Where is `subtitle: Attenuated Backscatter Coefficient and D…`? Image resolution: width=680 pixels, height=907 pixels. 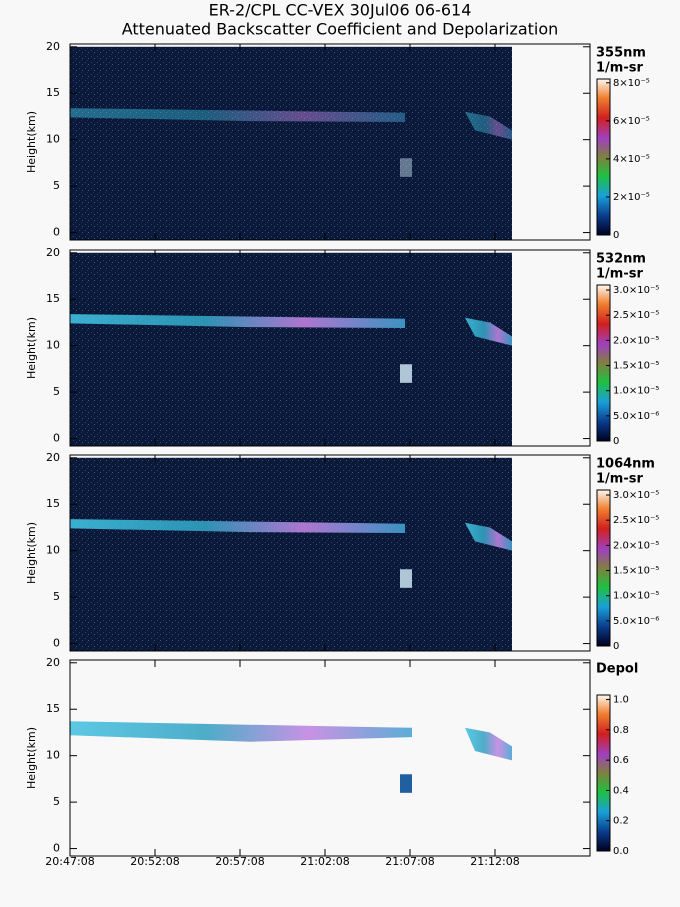
subtitle: Attenuated Backscatter Coefficient and D… is located at coordinates (340, 29).